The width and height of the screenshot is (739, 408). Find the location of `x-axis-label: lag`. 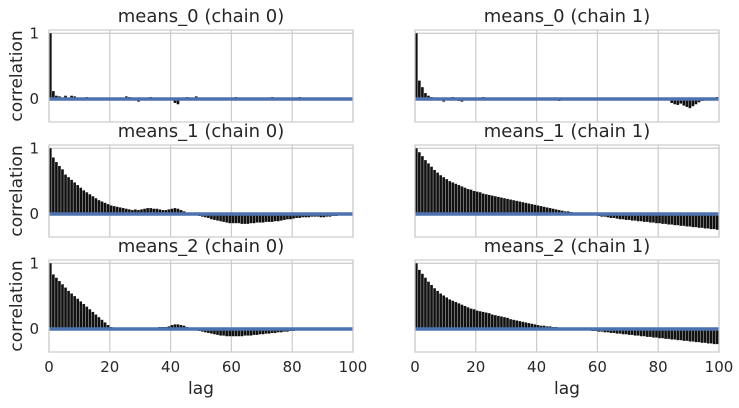

x-axis-label: lag is located at coordinates (201, 389).